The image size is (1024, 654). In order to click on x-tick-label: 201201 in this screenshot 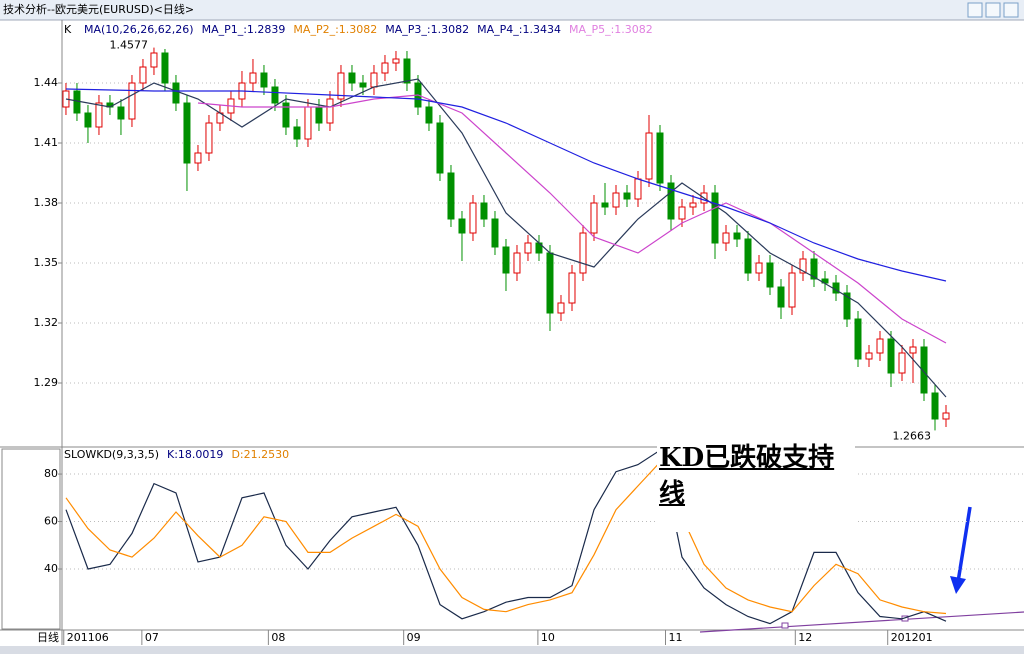, I will do `click(912, 637)`.